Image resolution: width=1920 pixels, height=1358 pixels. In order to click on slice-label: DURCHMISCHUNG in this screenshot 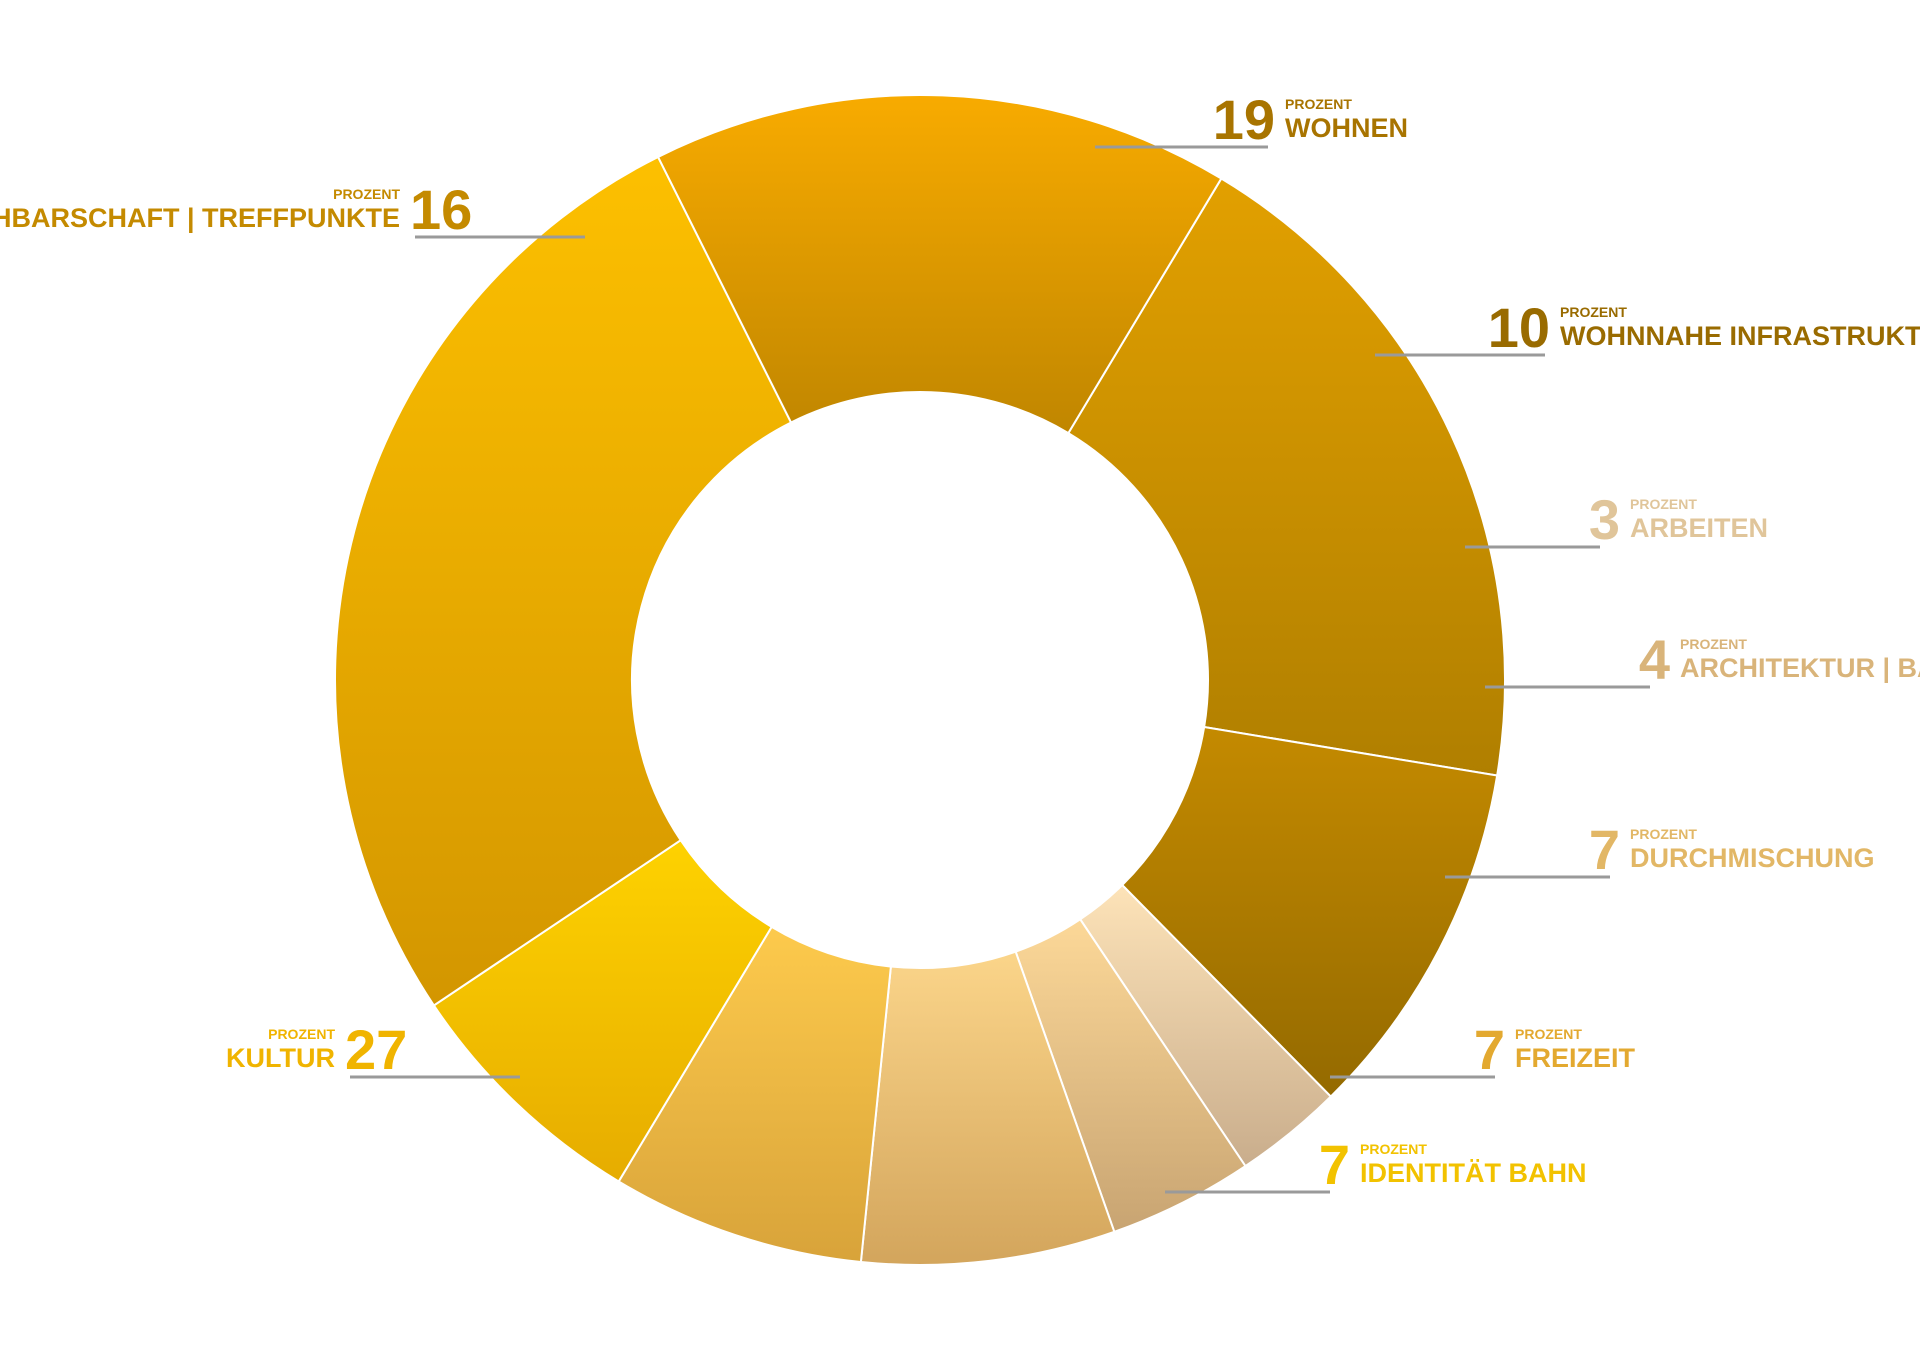, I will do `click(1752, 858)`.